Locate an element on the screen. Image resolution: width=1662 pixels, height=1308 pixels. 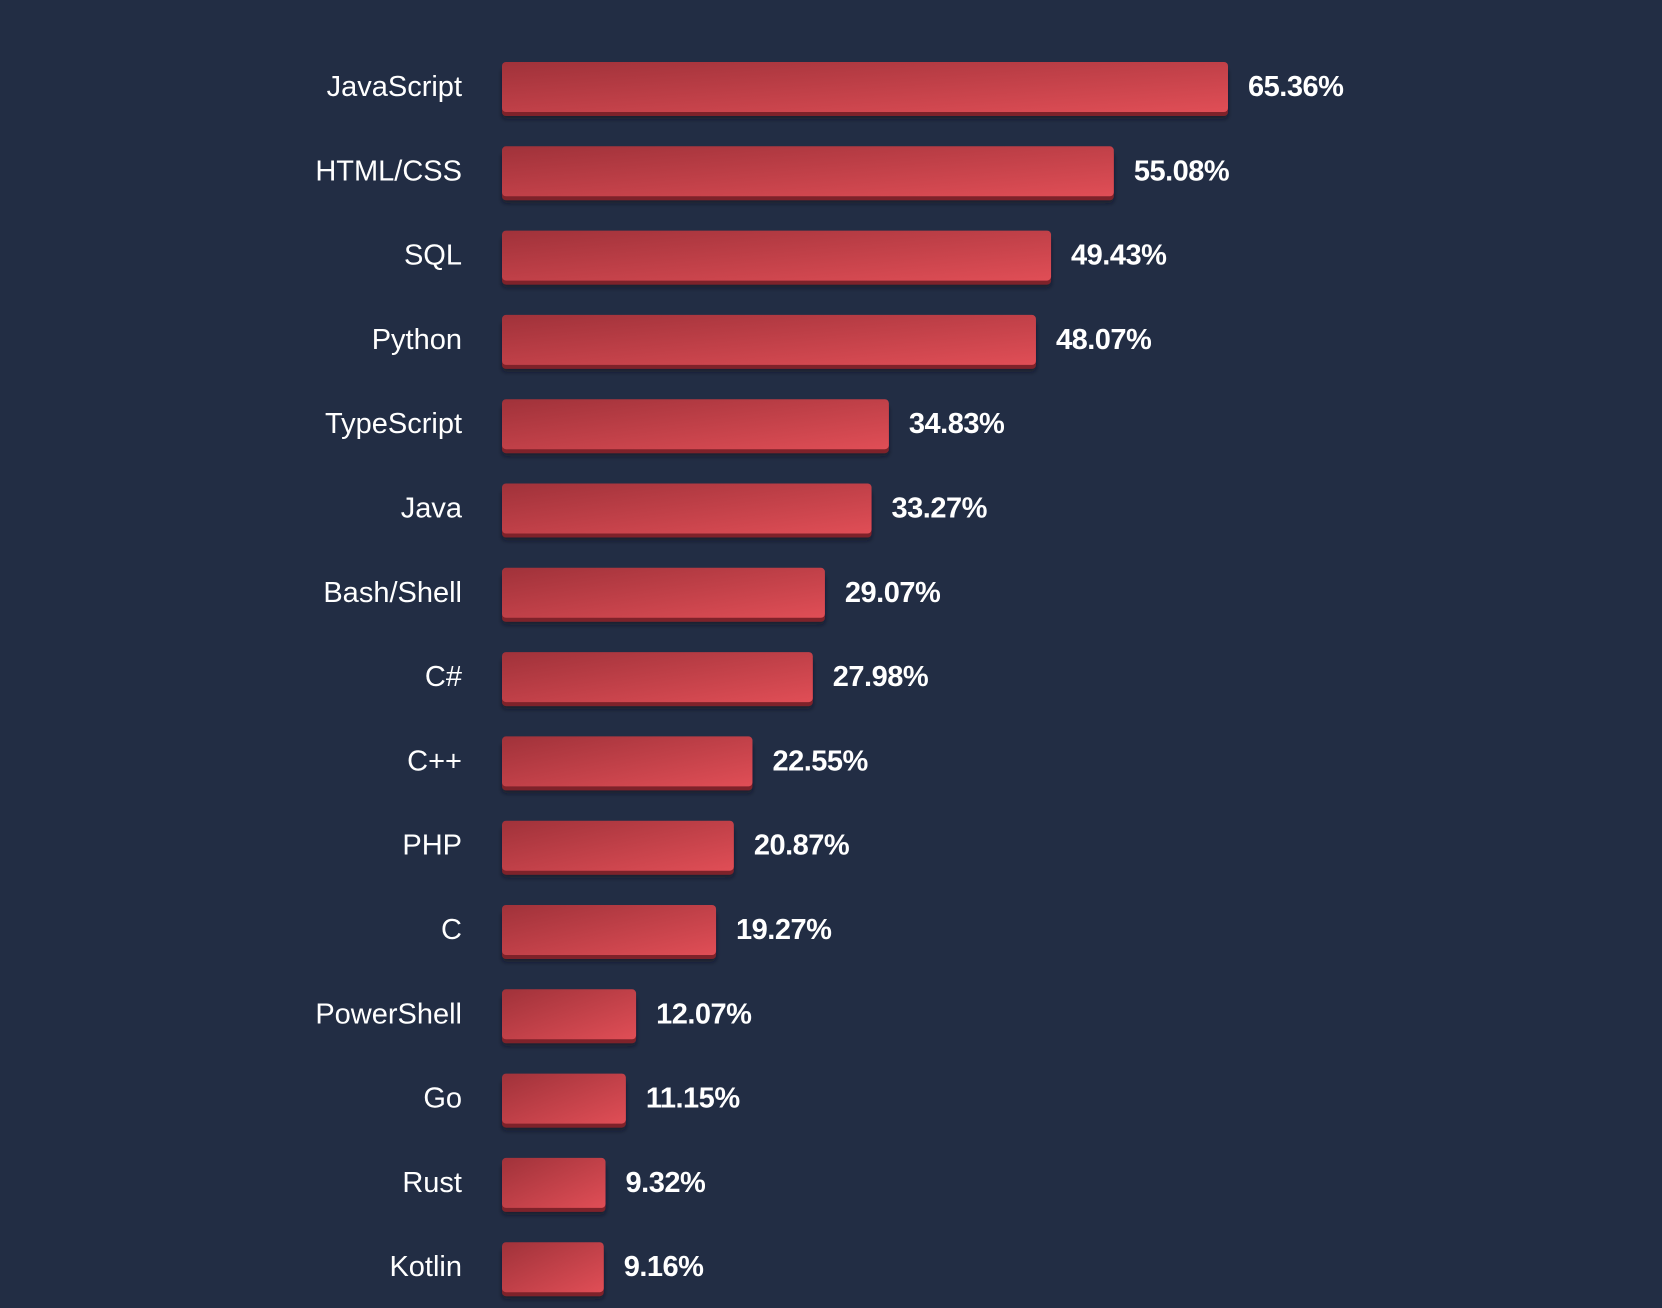
bar-powershell is located at coordinates (569, 1014).